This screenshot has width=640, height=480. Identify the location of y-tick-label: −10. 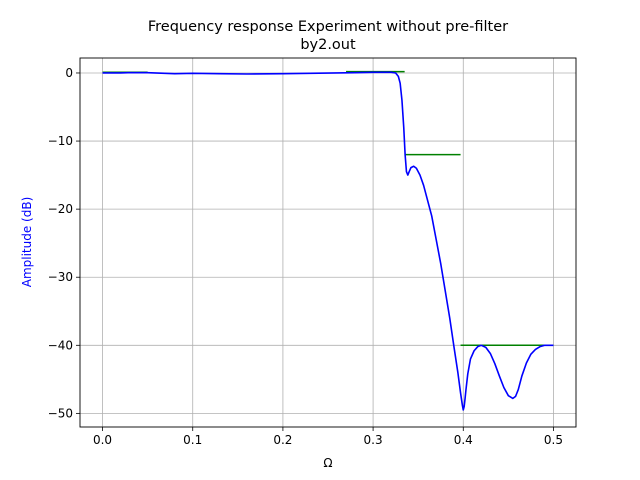
(60, 141).